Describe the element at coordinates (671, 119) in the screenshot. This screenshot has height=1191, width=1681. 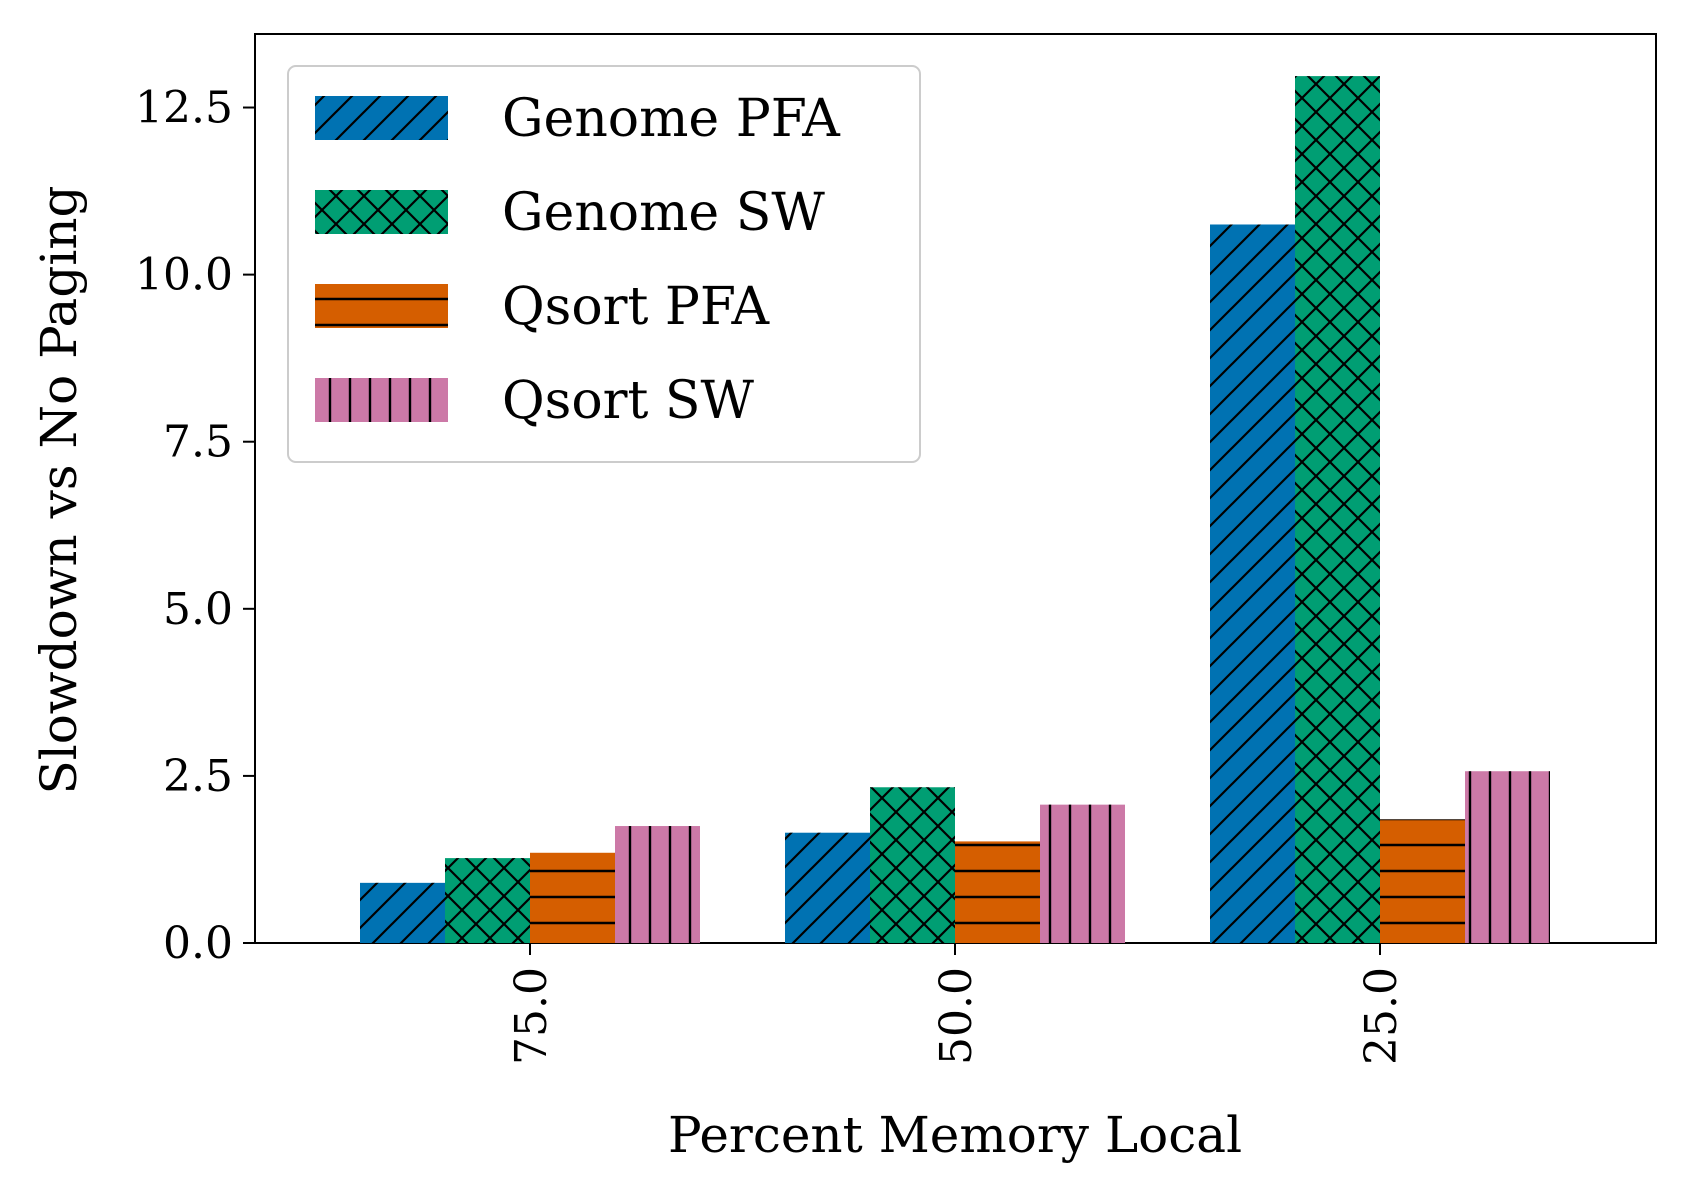
I see `legend-label-genome-pfa: Genome PFA` at that location.